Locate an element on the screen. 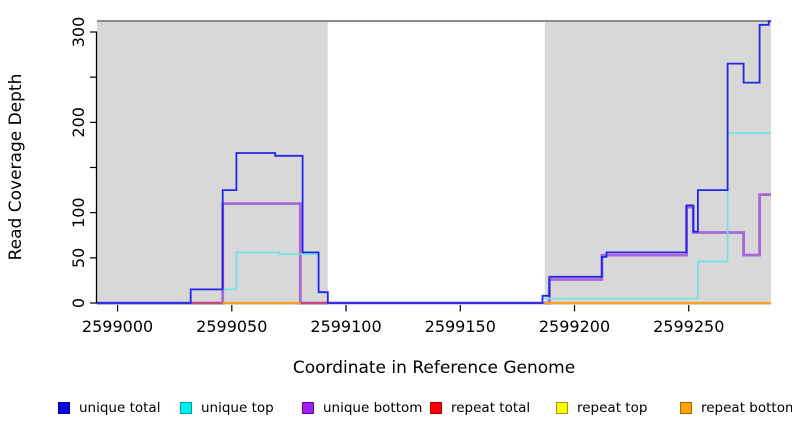 This screenshot has width=792, height=432. legend-label: repeat top is located at coordinates (612, 408).